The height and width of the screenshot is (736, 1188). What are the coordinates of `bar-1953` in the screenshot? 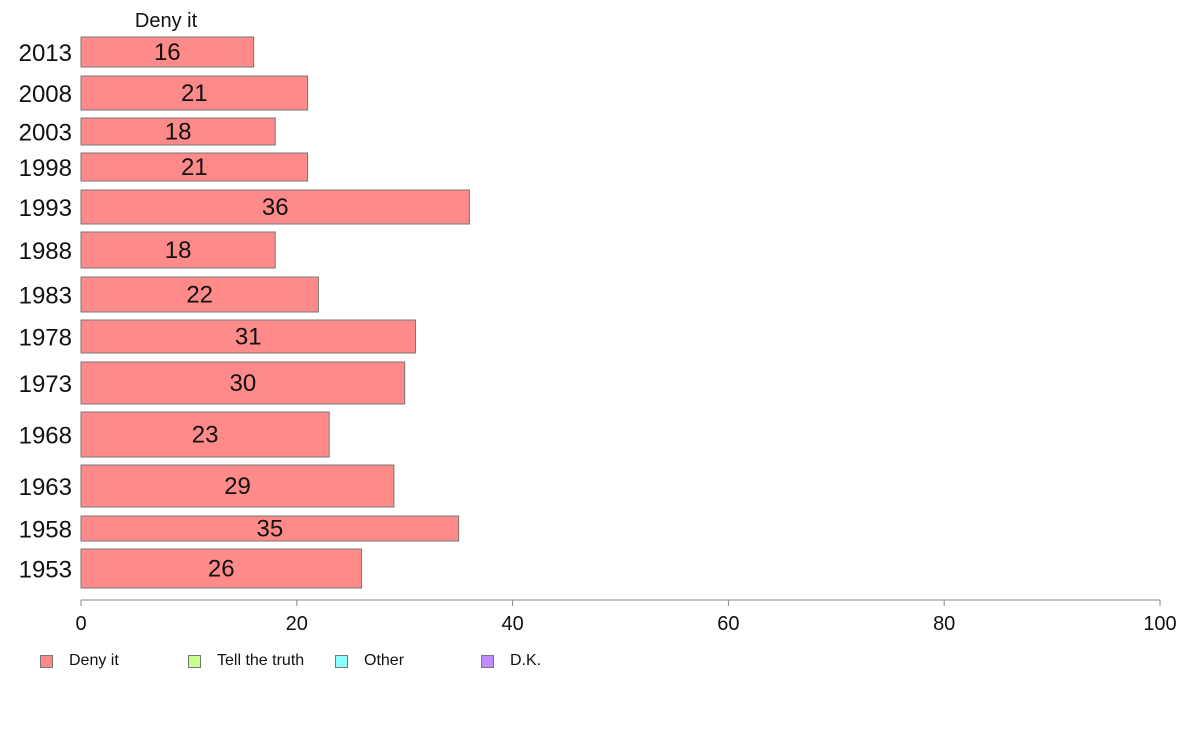 It's located at (221, 568).